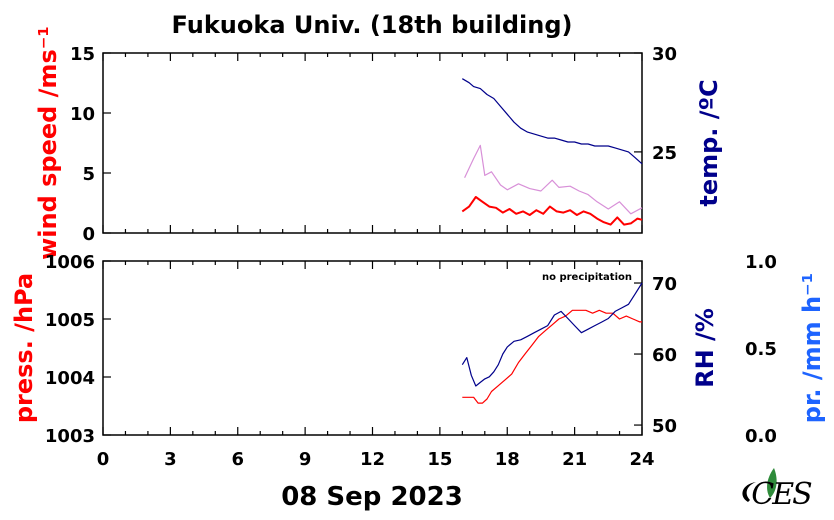  I want to click on ces-logo-text: CES, so click(781, 494).